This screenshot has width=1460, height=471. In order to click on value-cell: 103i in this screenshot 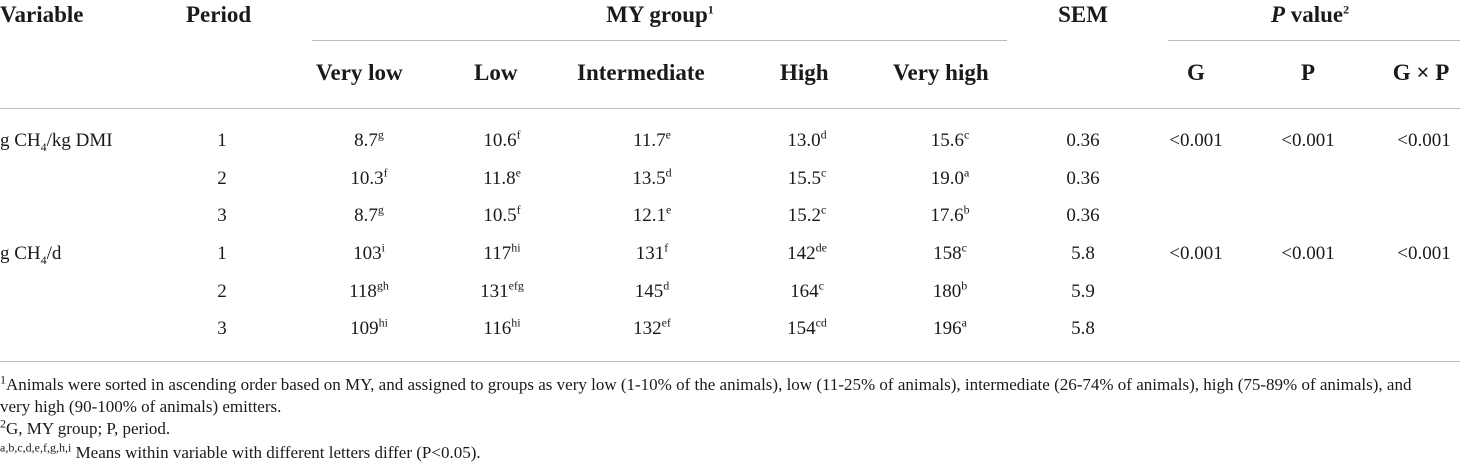, I will do `click(369, 252)`.